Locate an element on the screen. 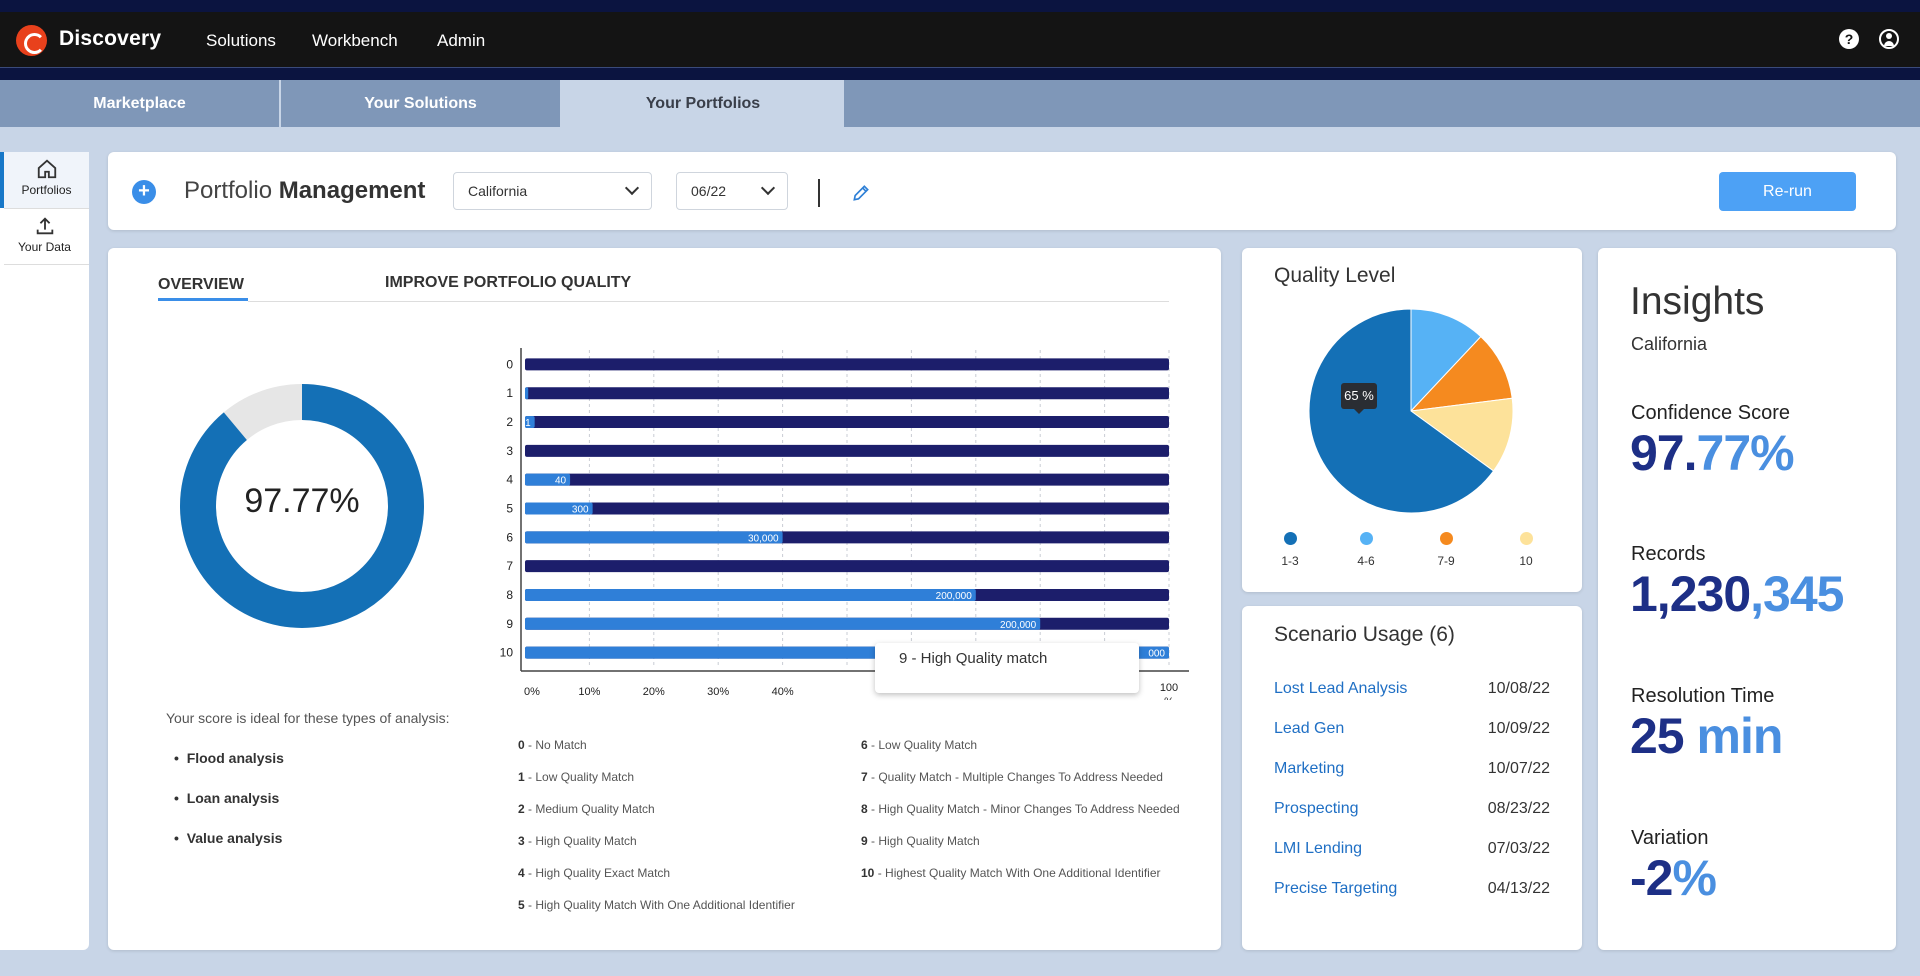 The height and width of the screenshot is (976, 1920). x-tick-label: 10% is located at coordinates (589, 692).